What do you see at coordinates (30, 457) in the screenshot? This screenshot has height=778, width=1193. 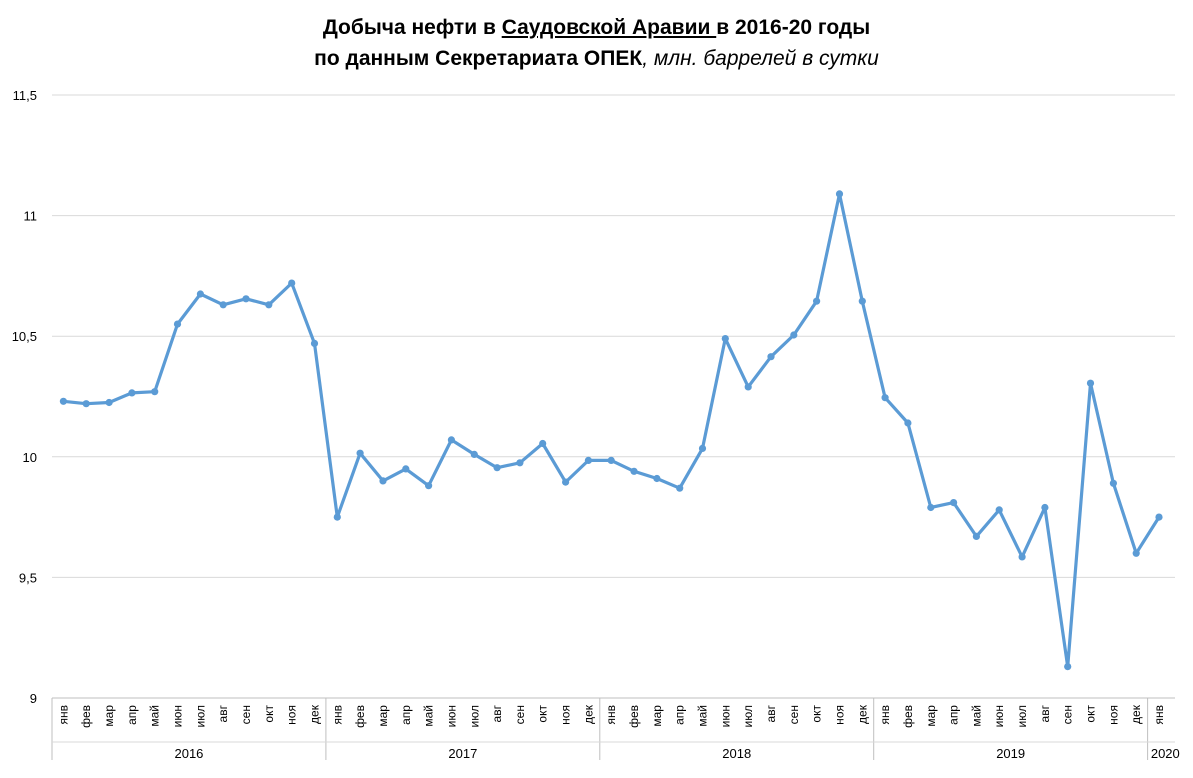 I see `y-tick-label: 10` at bounding box center [30, 457].